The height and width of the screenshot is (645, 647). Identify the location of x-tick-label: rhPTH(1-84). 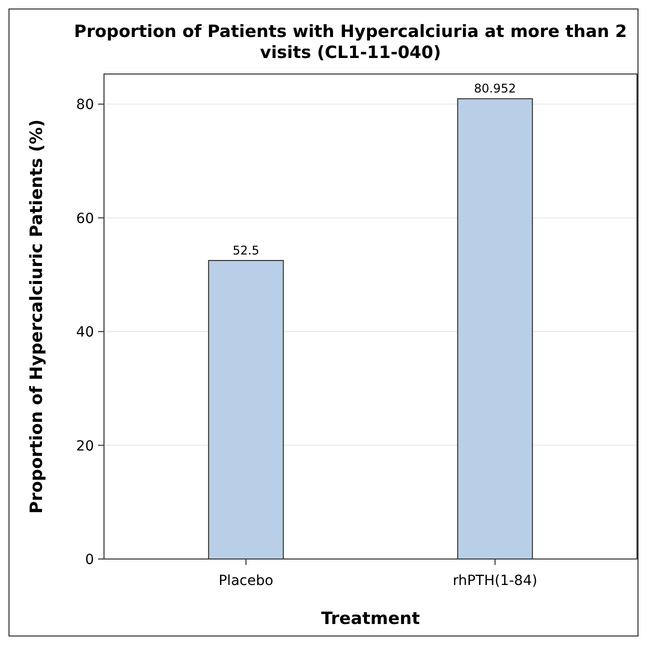
(495, 581).